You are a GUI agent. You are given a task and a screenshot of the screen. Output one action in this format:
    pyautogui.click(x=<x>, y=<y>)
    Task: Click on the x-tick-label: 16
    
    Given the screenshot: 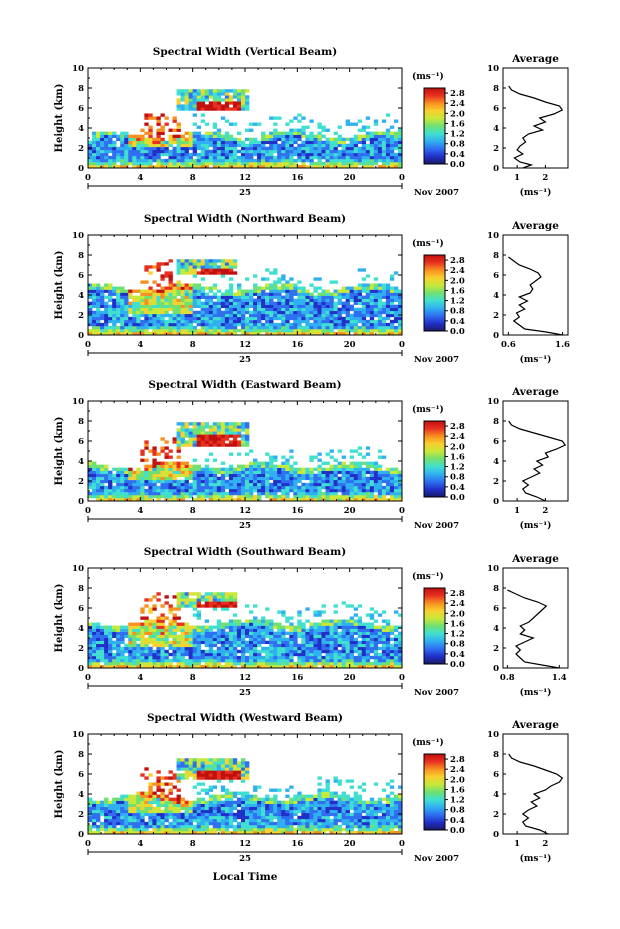 What is the action you would take?
    pyautogui.click(x=297, y=511)
    